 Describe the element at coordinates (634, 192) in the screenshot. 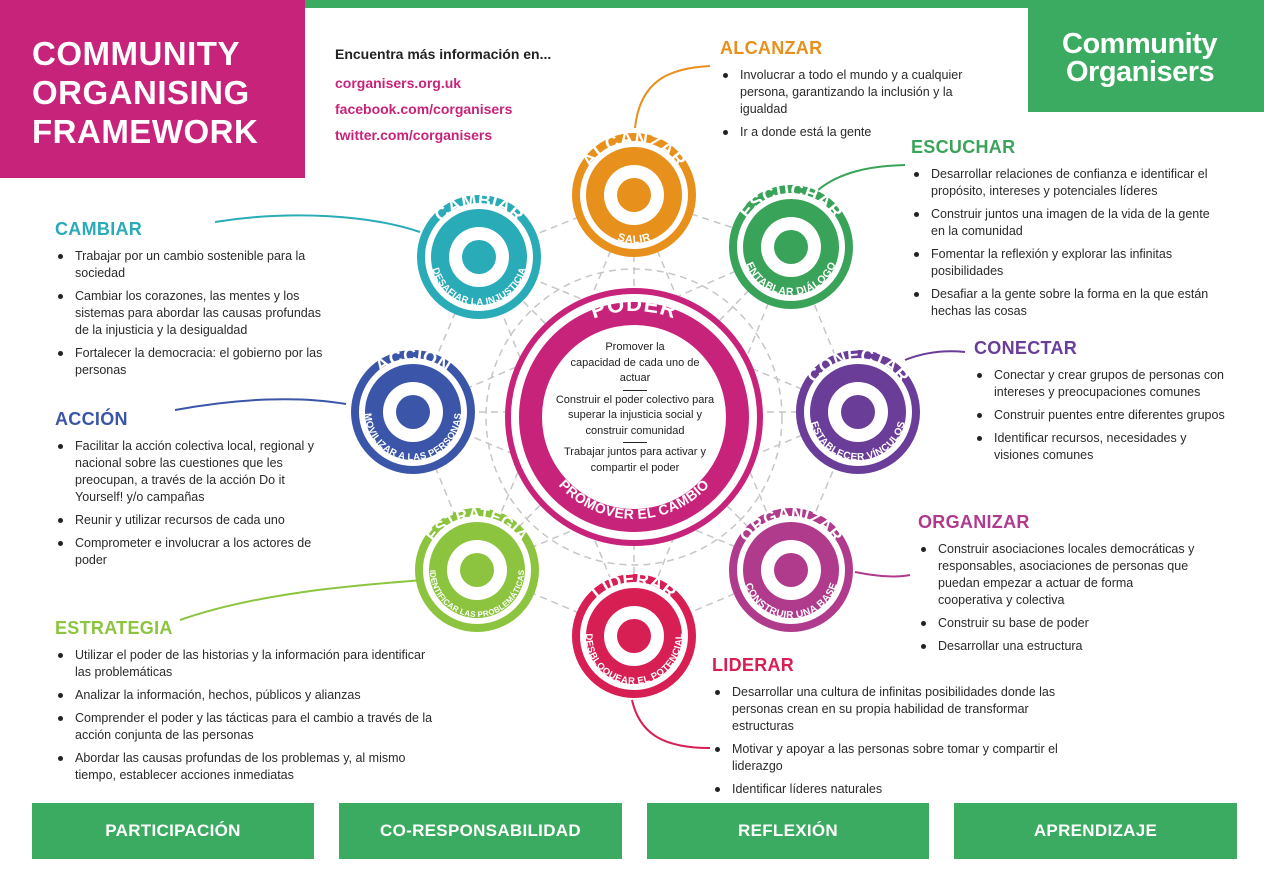

I see `circle-alcanzar: ALCANZAR SALIR` at that location.